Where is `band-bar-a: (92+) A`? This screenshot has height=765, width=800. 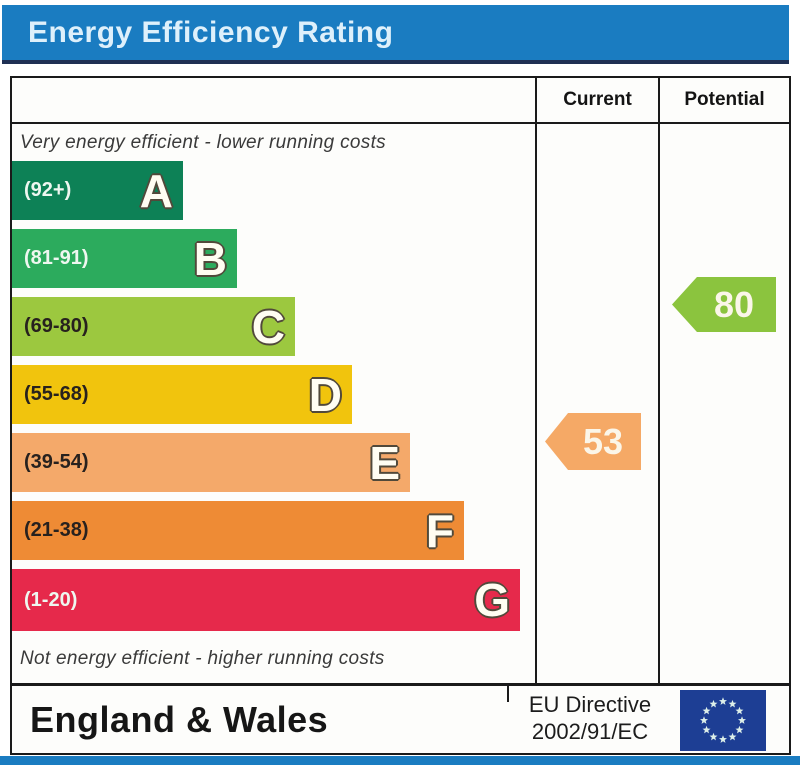 band-bar-a: (92+) A is located at coordinates (97, 190).